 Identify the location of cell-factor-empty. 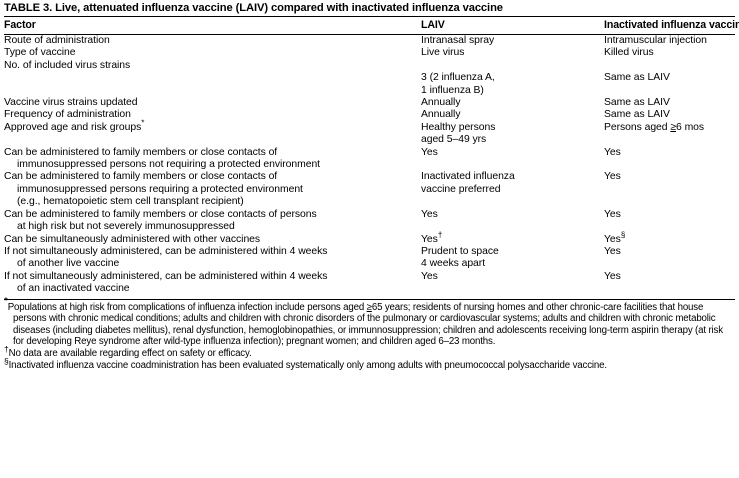
(212, 84).